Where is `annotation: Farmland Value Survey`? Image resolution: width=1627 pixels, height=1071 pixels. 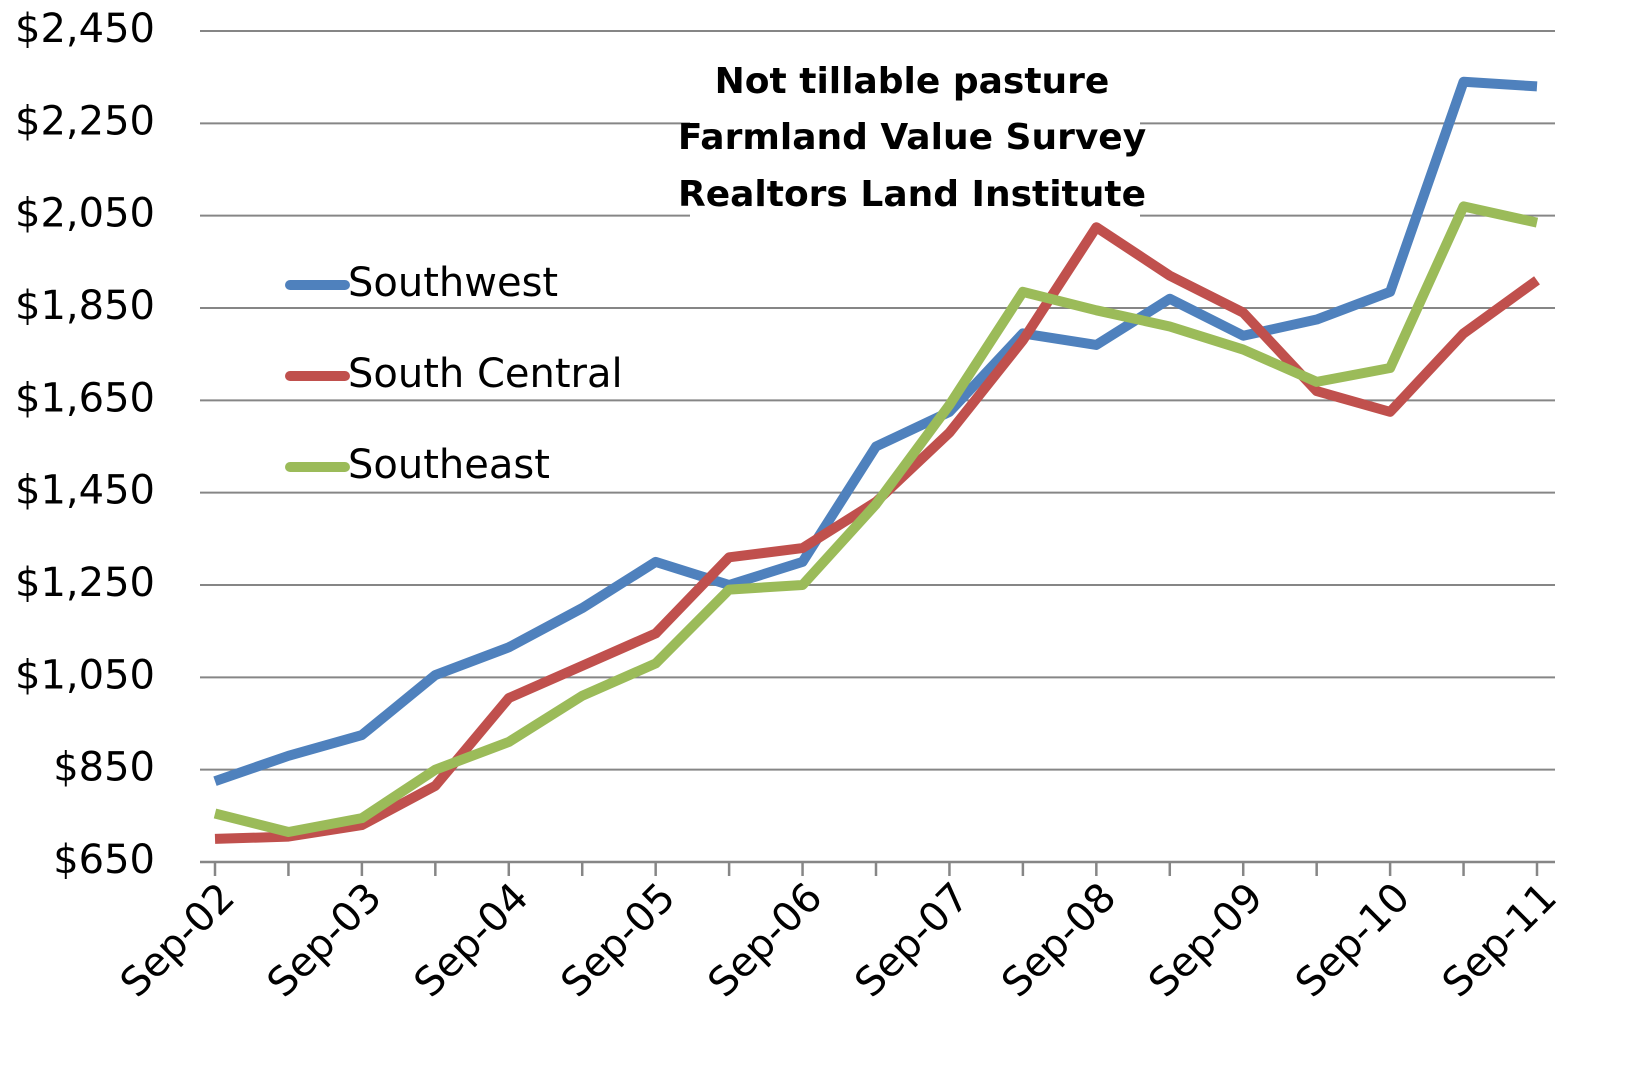 annotation: Farmland Value Survey is located at coordinates (912, 137).